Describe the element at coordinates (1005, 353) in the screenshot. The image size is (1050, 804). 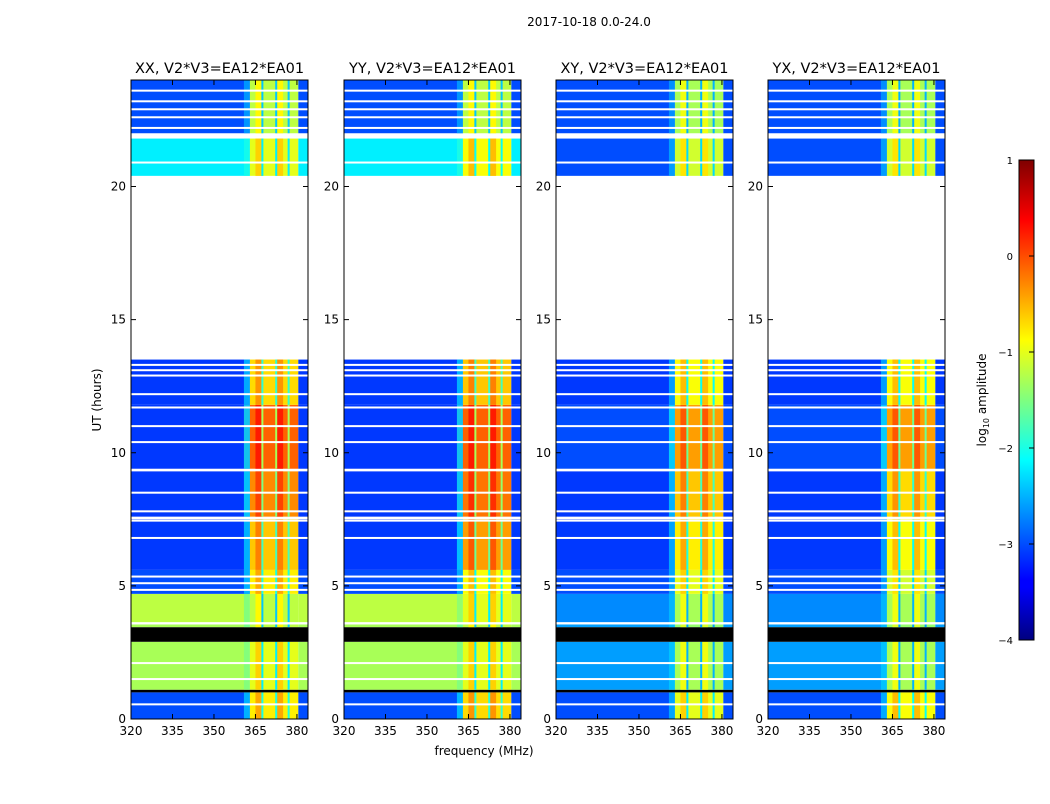
I see `colorbar-tick-label: −1` at that location.